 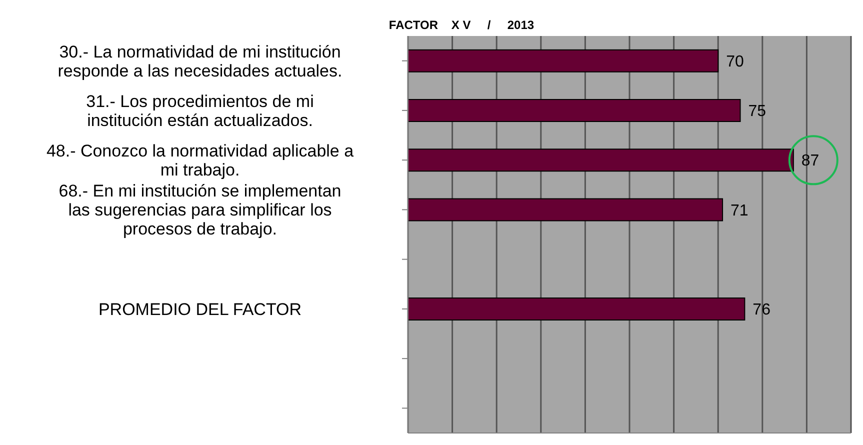 I want to click on y-tick-label: PROMEDIO DEL FACTOR, so click(x=200, y=309).